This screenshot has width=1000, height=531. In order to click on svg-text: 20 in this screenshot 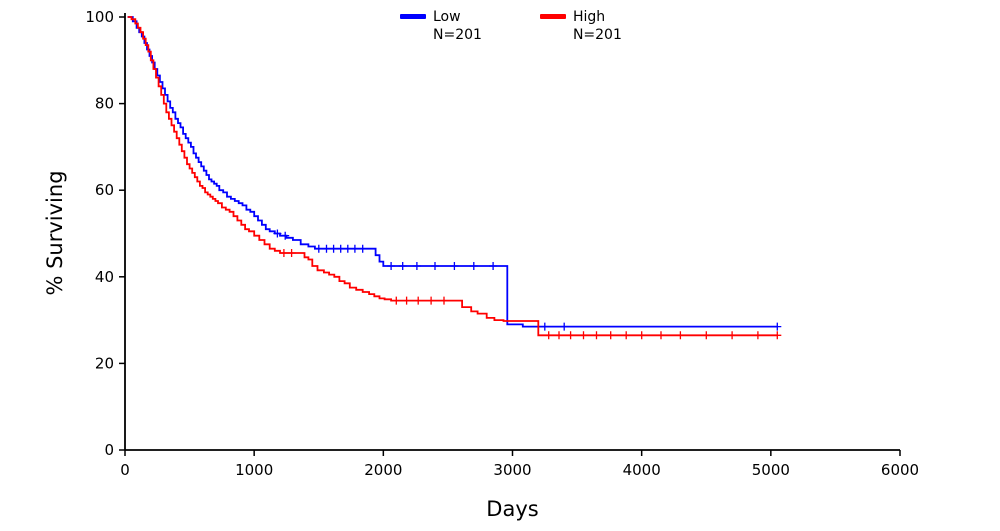, I will do `click(104, 363)`.